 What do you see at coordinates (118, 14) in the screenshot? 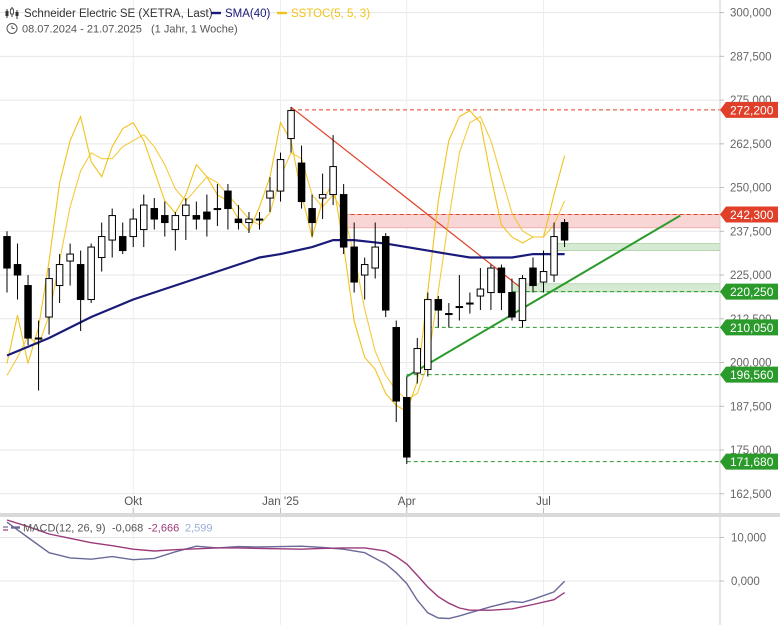
I see `chart-title: Schneider Electric SE (XETRA, Last)` at bounding box center [118, 14].